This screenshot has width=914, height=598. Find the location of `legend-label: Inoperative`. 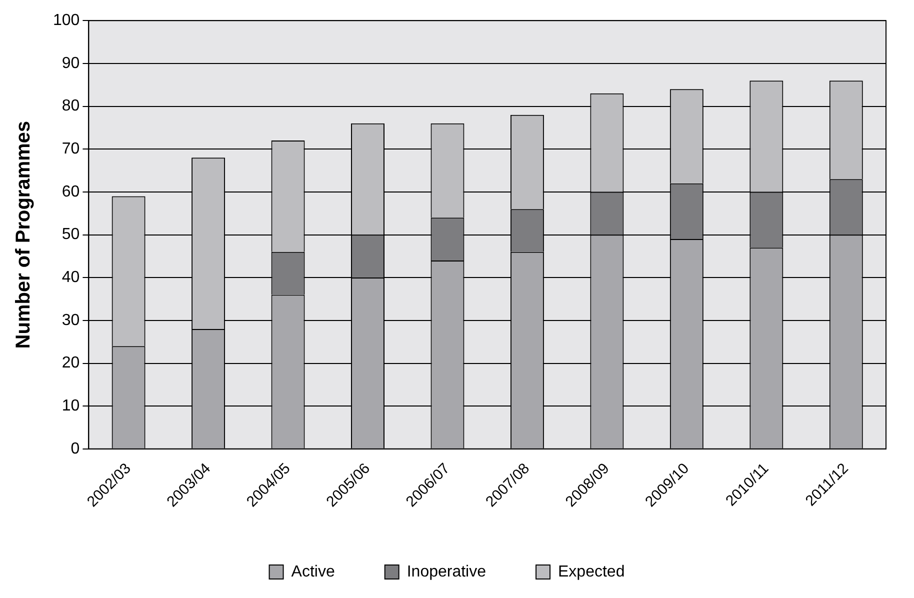

legend-label: Inoperative is located at coordinates (446, 571).